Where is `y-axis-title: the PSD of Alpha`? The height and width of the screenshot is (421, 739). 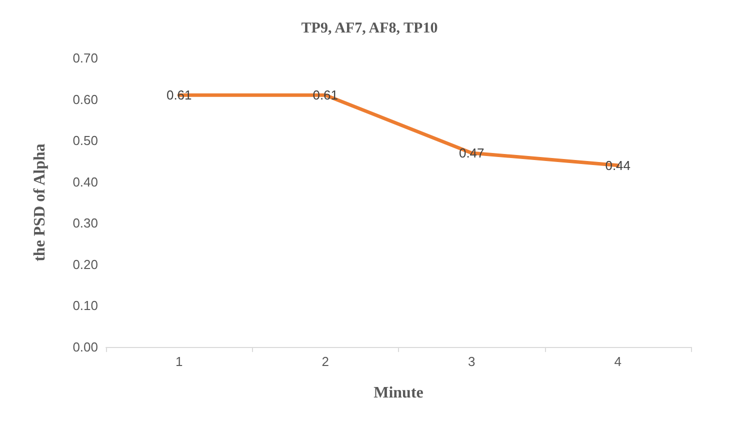
y-axis-title: the PSD of Alpha is located at coordinates (40, 203).